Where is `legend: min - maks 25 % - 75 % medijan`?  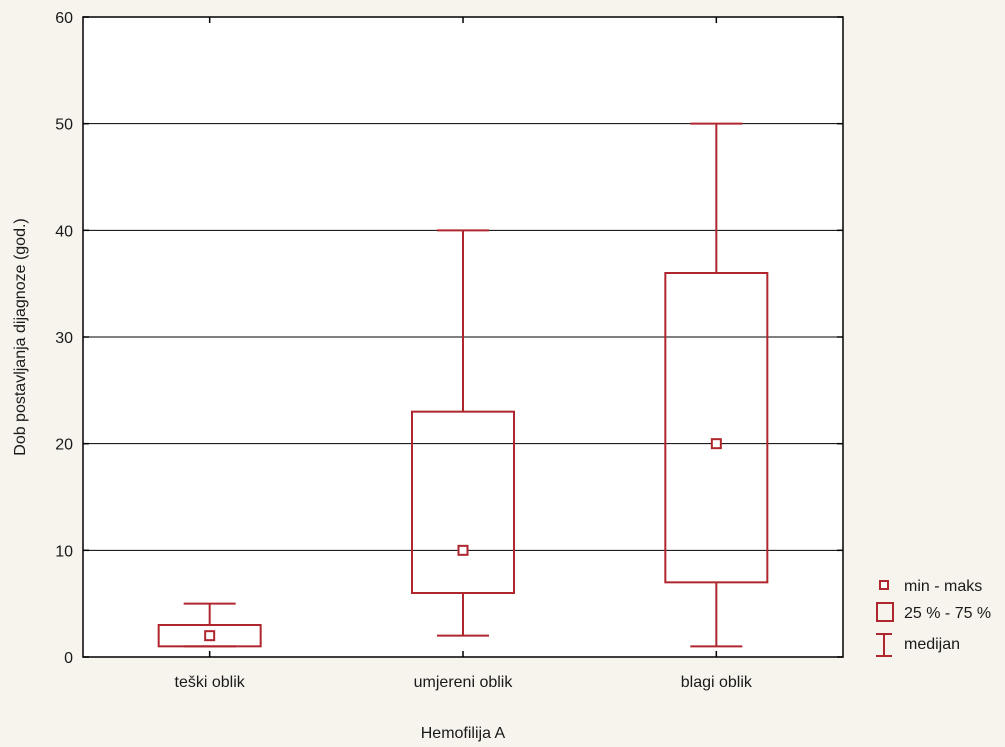
legend: min - maks 25 % - 75 % medijan is located at coordinates (933, 617).